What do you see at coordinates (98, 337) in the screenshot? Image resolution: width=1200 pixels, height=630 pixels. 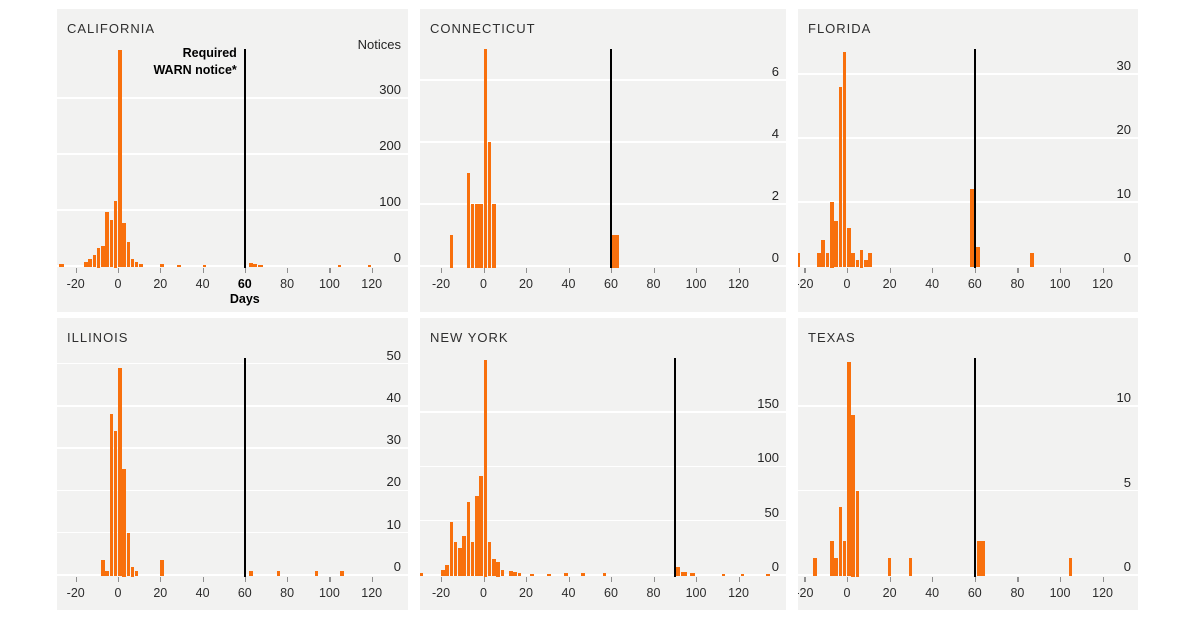 I see `panel-title: ILLINOIS` at bounding box center [98, 337].